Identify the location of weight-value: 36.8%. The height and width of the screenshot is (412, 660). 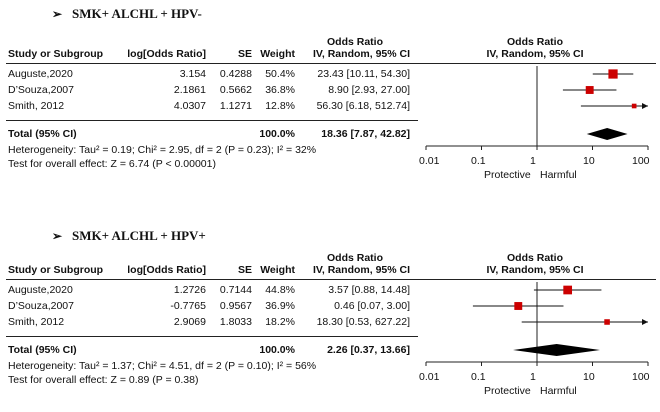
(280, 90).